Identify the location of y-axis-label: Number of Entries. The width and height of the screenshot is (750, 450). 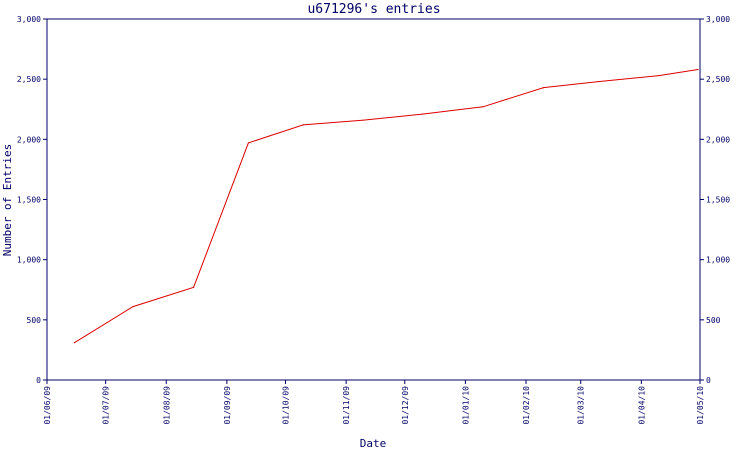
(7, 200).